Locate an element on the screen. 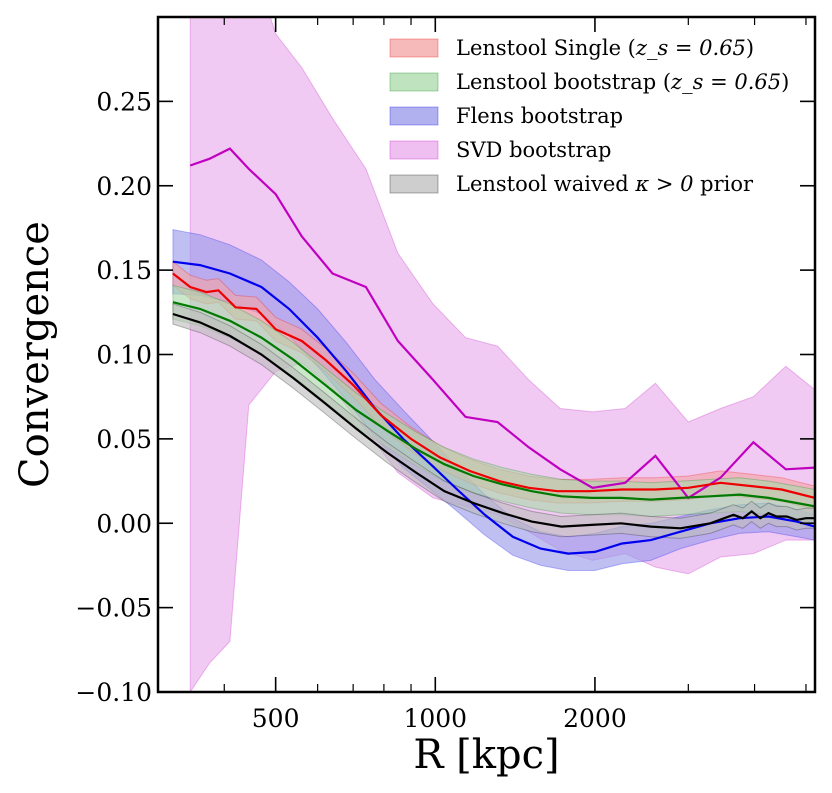 The image size is (832, 793). legend-label-2: Flens bootstrap is located at coordinates (539, 116).